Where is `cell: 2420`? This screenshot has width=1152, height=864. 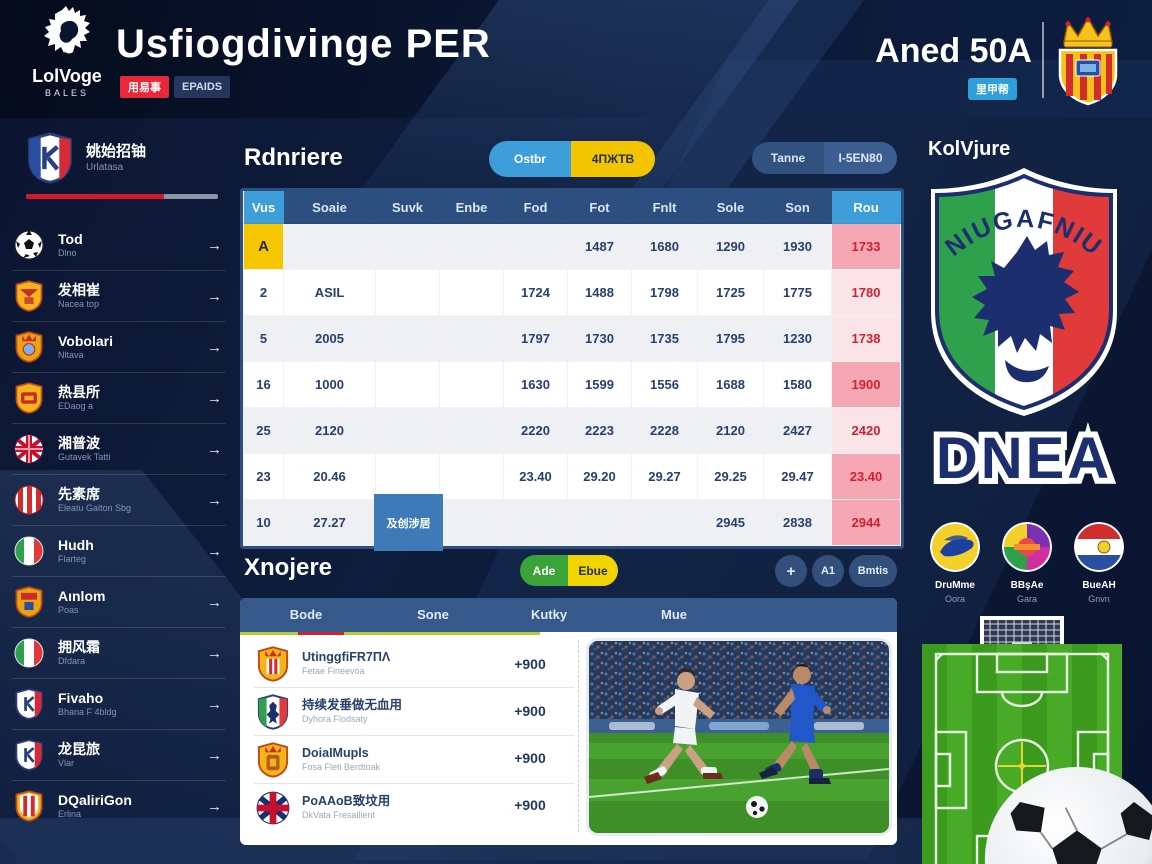
cell: 2420 is located at coordinates (866, 430).